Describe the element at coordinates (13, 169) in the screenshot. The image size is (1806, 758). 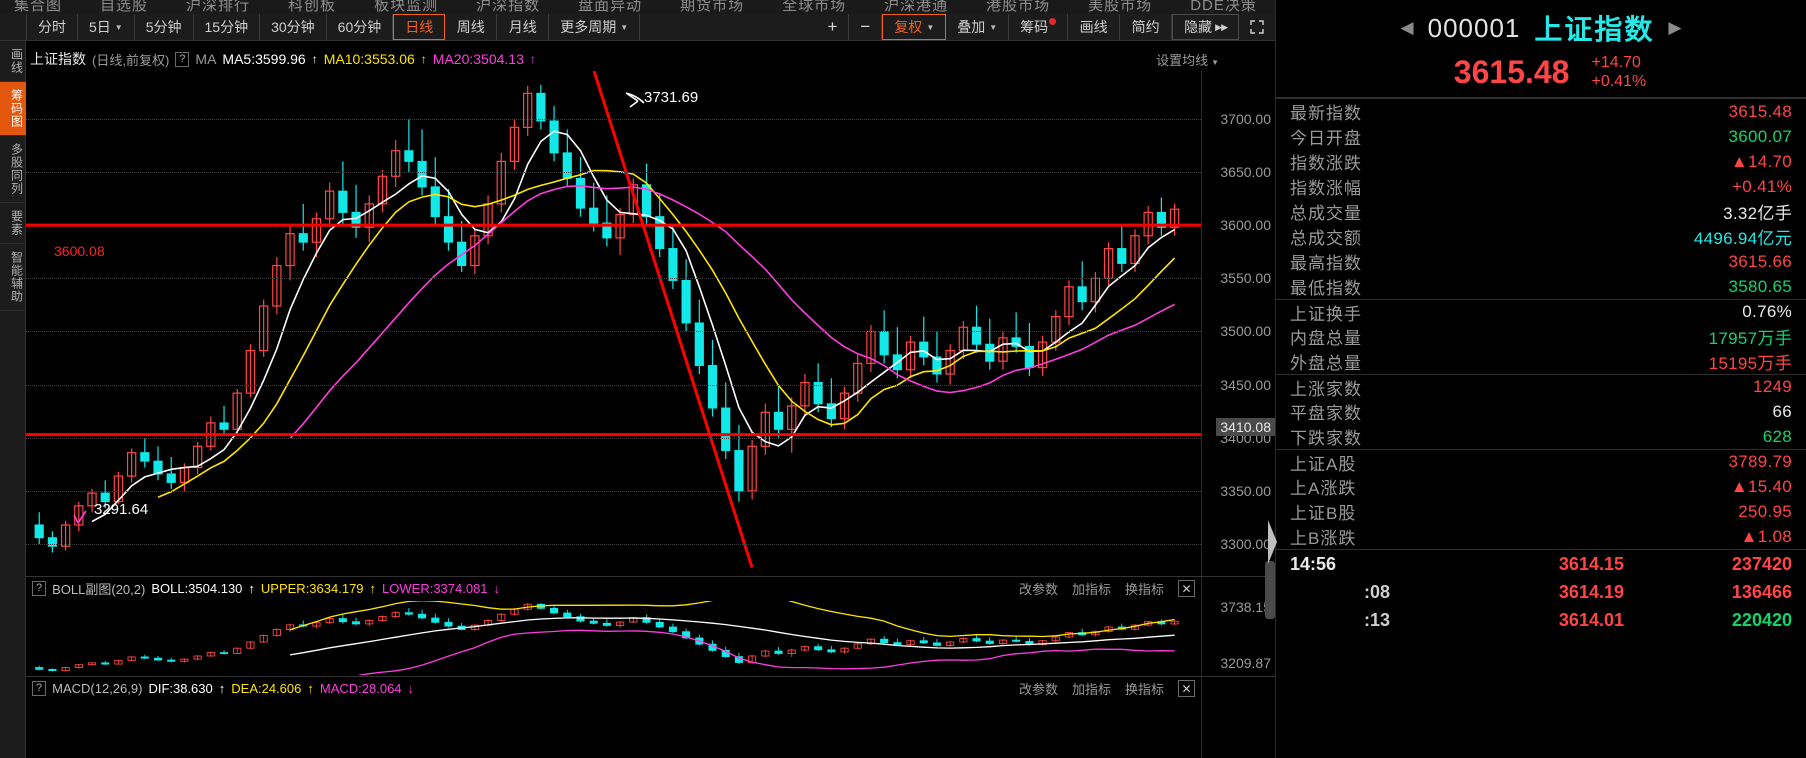
I see `sidebar-item-2: 多股同列` at that location.